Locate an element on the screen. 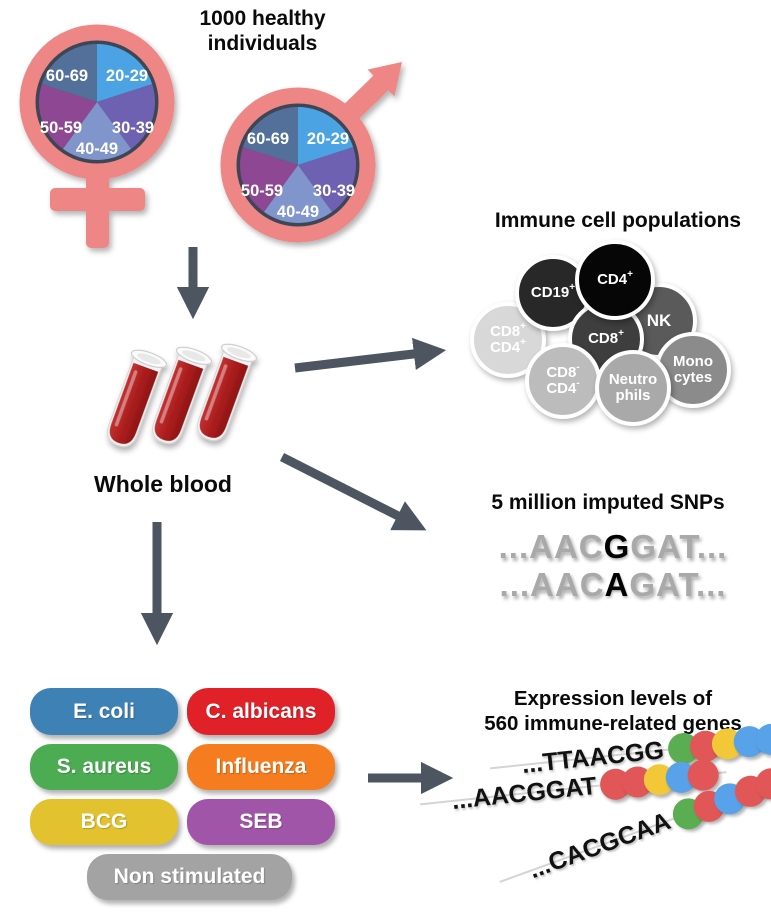 The height and width of the screenshot is (922, 771). male-age-pie is located at coordinates (298, 165).